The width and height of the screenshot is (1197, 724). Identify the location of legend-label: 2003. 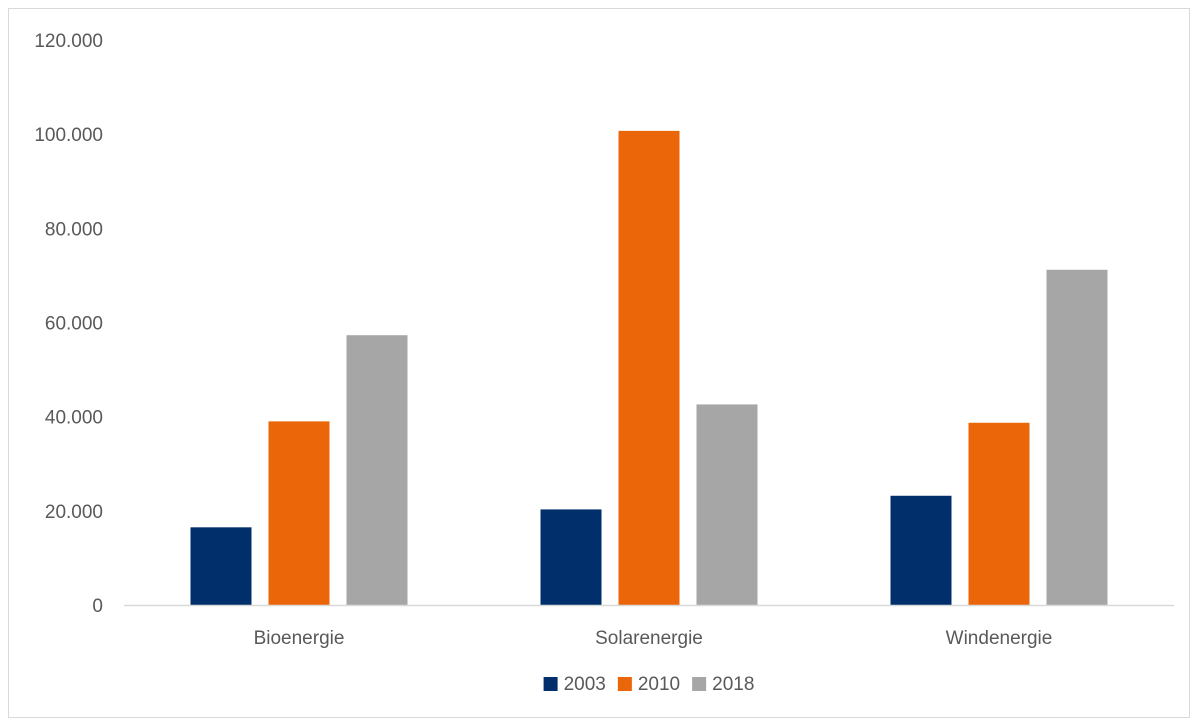
(585, 684).